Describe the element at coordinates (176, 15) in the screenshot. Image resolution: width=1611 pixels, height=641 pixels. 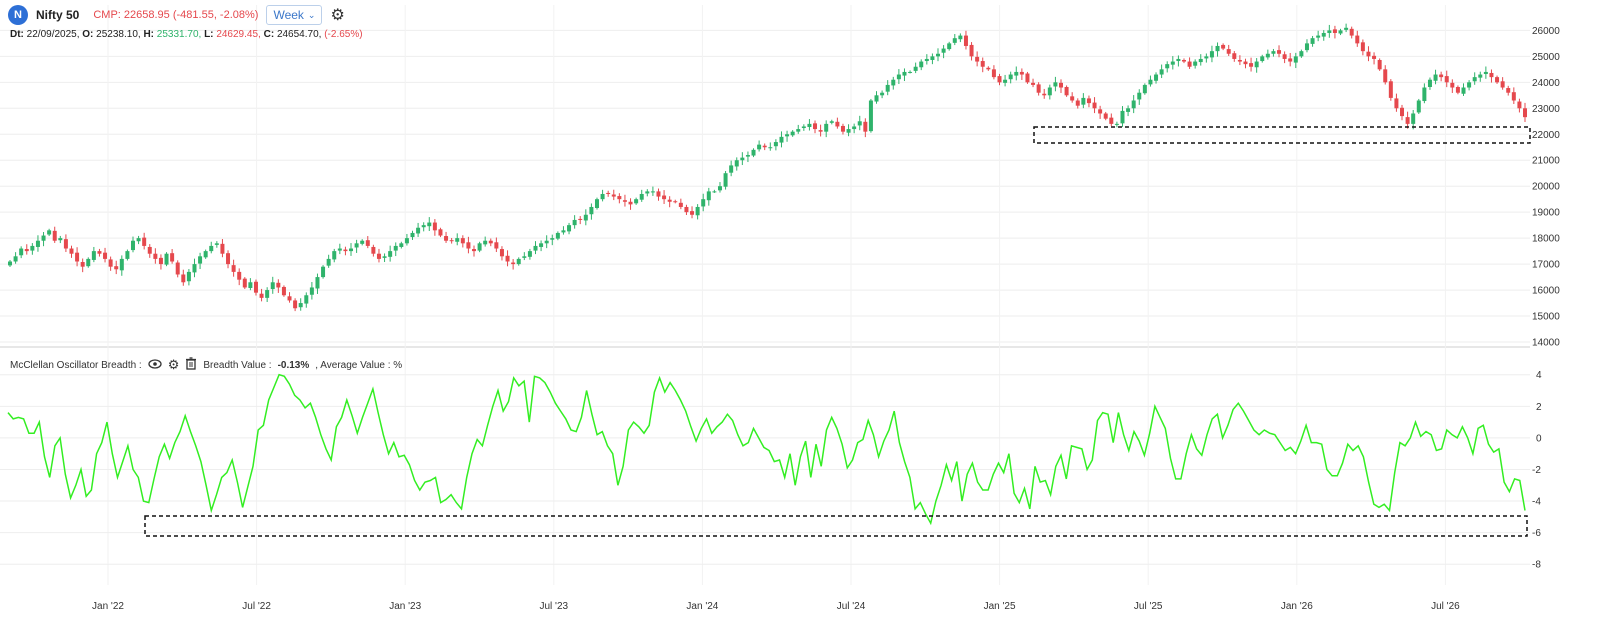
I see `current-price: CMP: 22658.95 (-481.55, -2.08%)` at that location.